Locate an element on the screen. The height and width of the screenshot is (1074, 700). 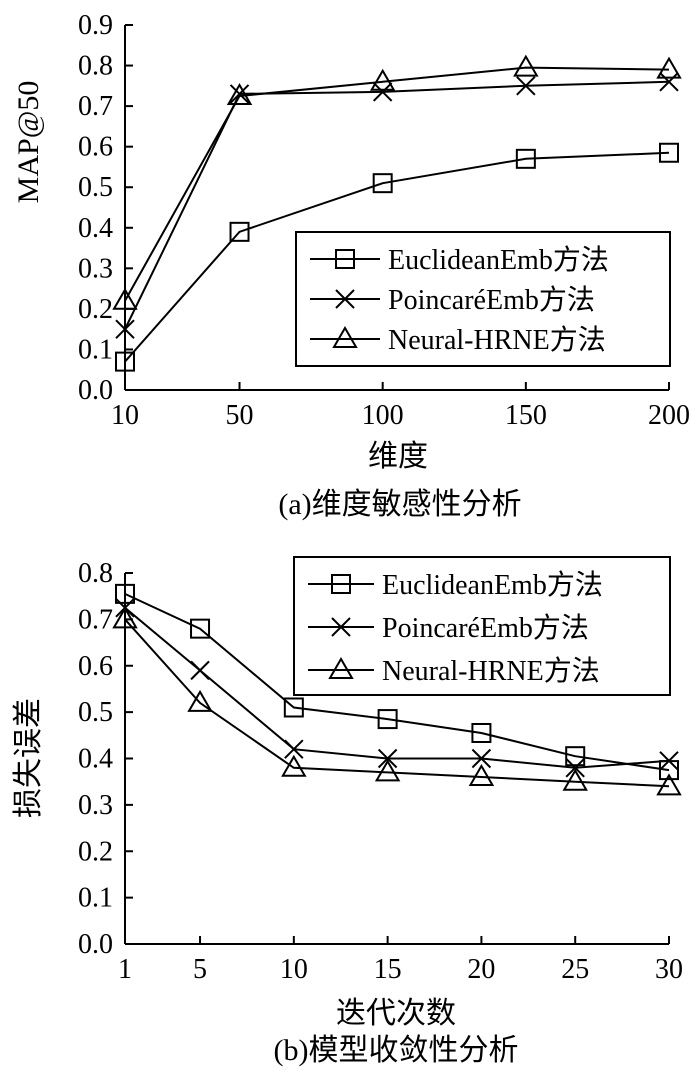
panel-a-y-tick-label: 0.1 is located at coordinates (95, 349).